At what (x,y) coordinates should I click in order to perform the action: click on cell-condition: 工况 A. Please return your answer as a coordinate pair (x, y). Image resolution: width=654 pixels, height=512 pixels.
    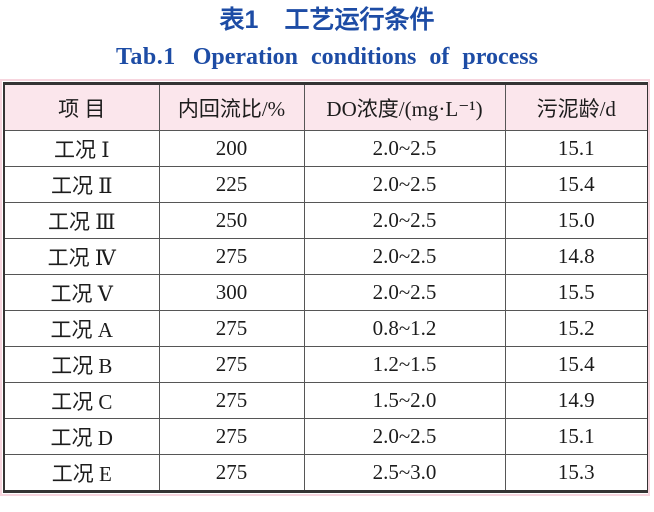
    Looking at the image, I should click on (81, 328).